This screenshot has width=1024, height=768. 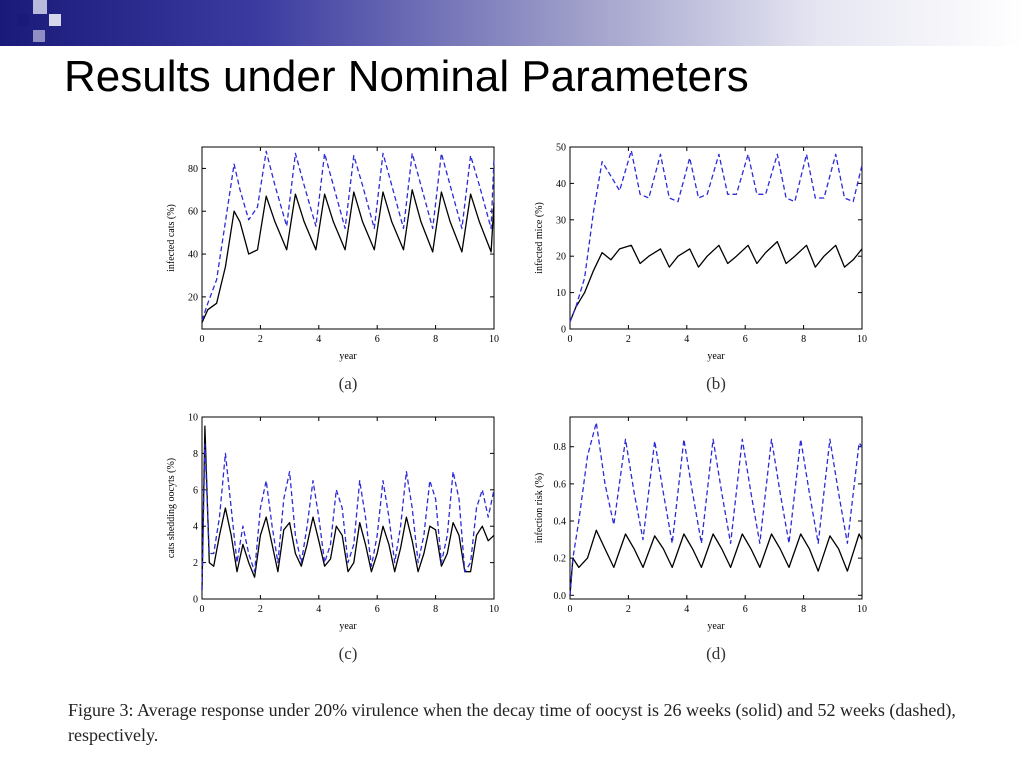 I want to click on y-tick-label: 4, so click(x=195, y=527).